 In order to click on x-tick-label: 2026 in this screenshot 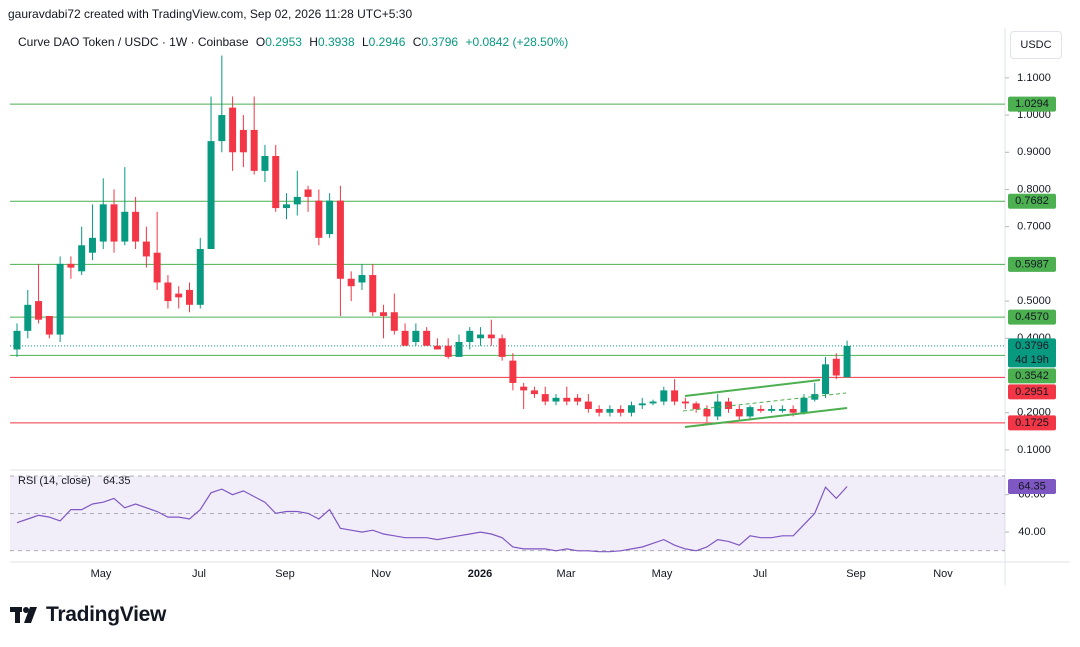, I will do `click(480, 574)`.